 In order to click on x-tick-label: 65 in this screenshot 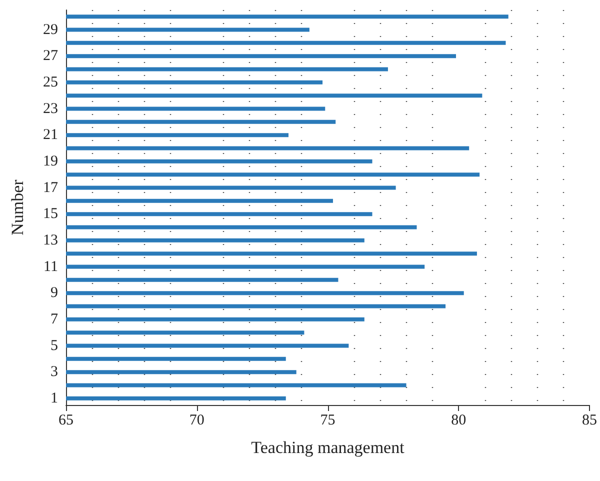, I will do `click(66, 420)`.